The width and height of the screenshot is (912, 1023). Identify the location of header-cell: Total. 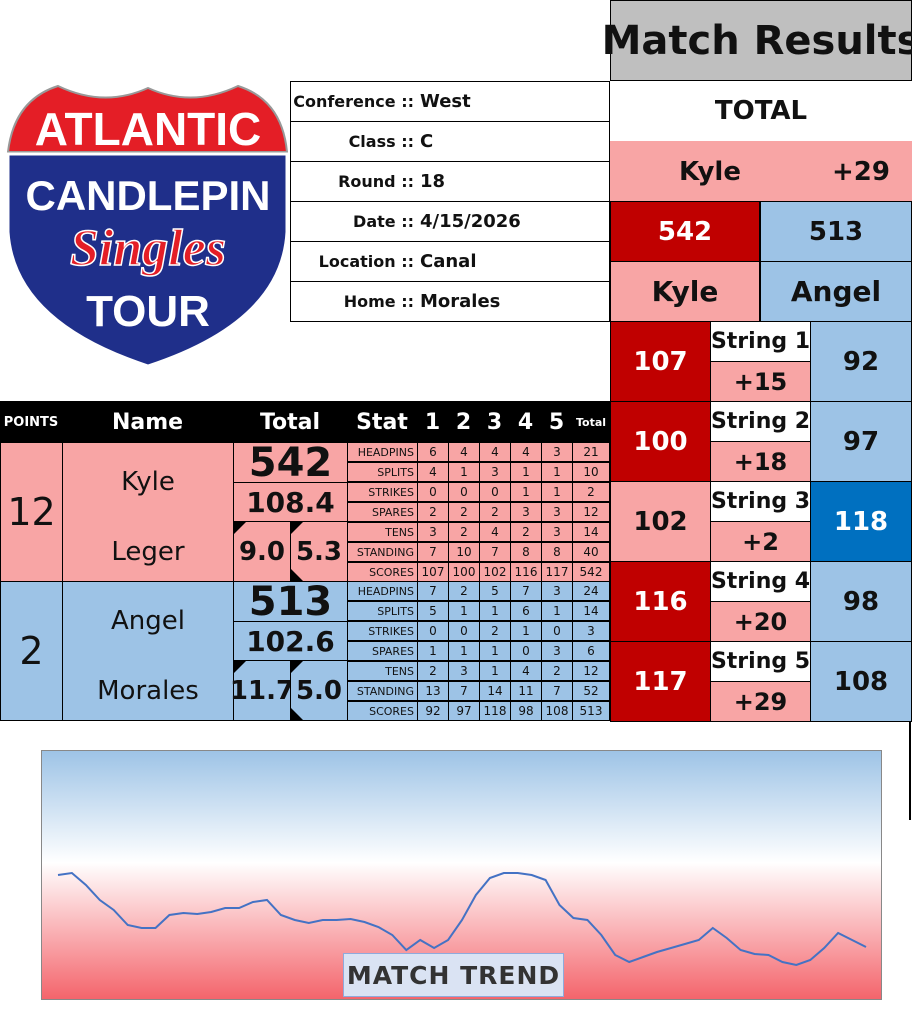
(591, 422).